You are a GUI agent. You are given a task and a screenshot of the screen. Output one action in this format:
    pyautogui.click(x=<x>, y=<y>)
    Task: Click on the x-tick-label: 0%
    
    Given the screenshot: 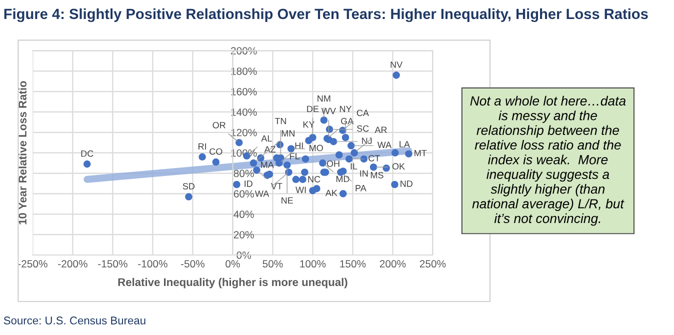 What is the action you would take?
    pyautogui.click(x=233, y=264)
    